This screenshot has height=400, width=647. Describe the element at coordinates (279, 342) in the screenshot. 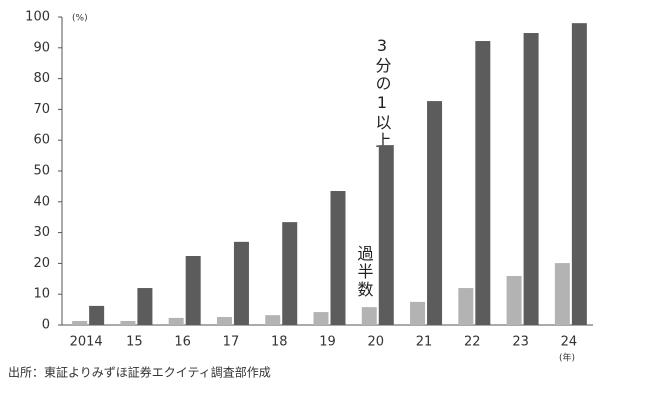

I see `x-tick-label: 18` at that location.